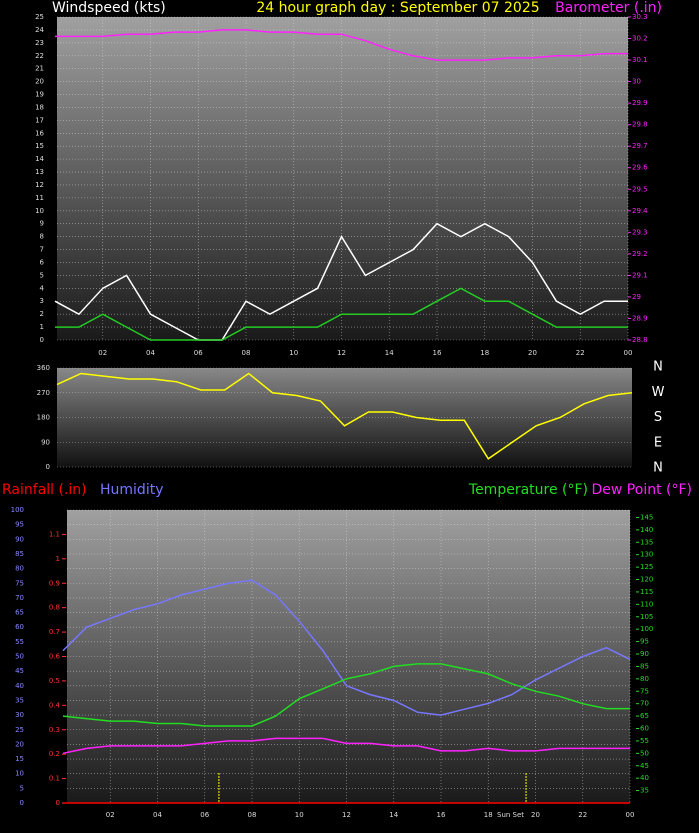 Image resolution: width=699 pixels, height=833 pixels. What do you see at coordinates (43, 368) in the screenshot?
I see `y-tick-label: 360` at bounding box center [43, 368].